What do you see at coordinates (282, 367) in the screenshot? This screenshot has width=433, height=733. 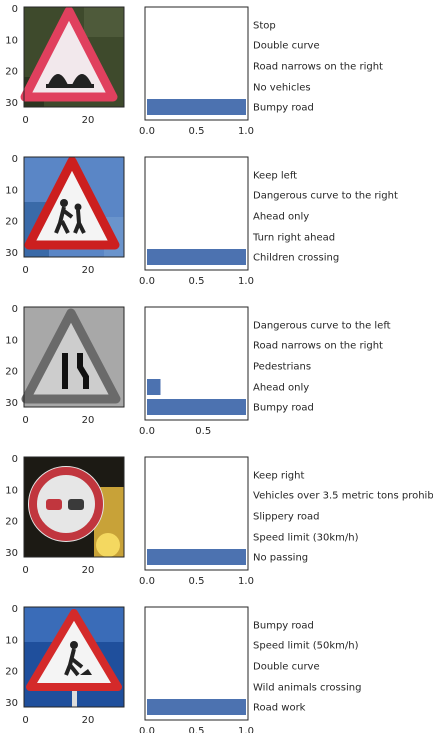 I see `category-label: Pedestrians` at bounding box center [282, 367].